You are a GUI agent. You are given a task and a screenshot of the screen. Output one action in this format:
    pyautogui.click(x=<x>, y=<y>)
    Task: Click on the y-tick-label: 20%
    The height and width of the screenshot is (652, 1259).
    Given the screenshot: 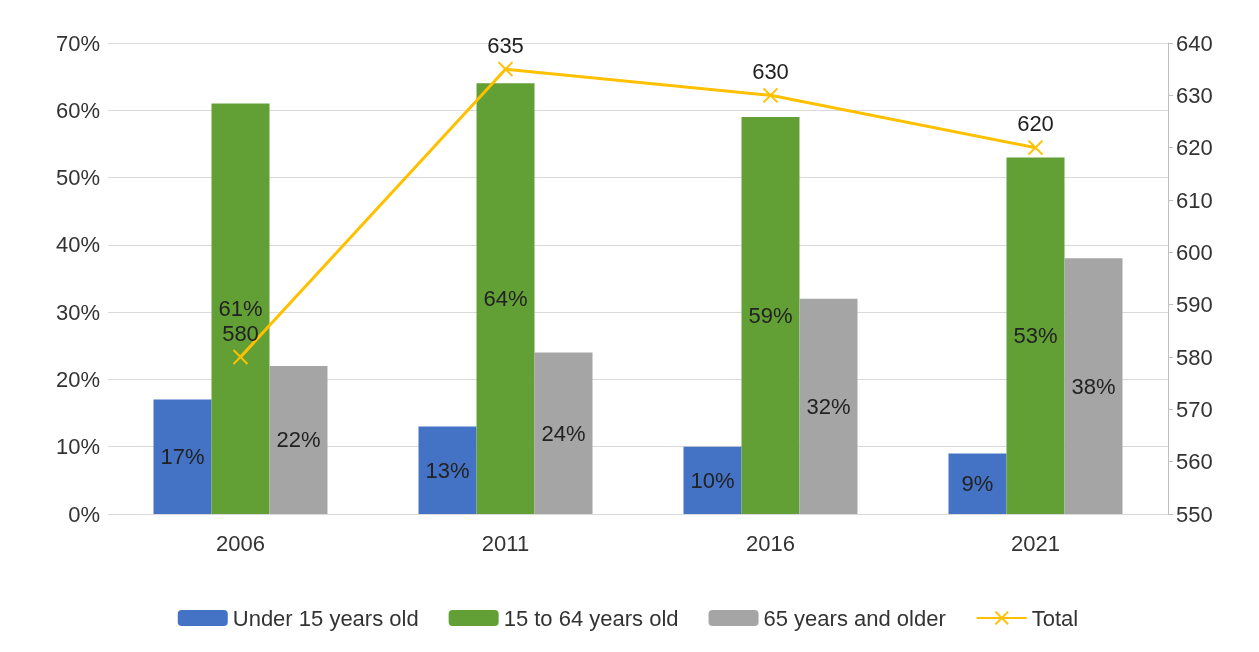 What is the action you would take?
    pyautogui.click(x=77, y=379)
    